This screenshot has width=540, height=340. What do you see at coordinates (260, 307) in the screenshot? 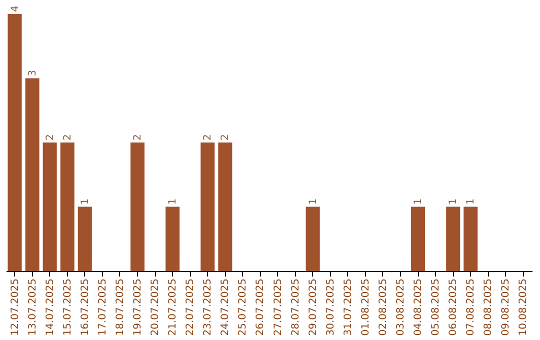
I see `x-tick-label: 26.07.2025` at bounding box center [260, 307].